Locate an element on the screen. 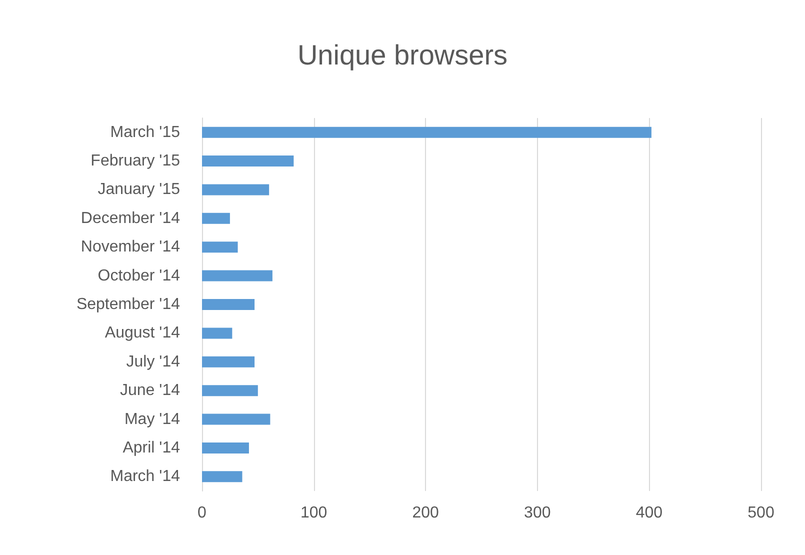 The image size is (805, 555). y-tick-label: August '14 is located at coordinates (142, 333).